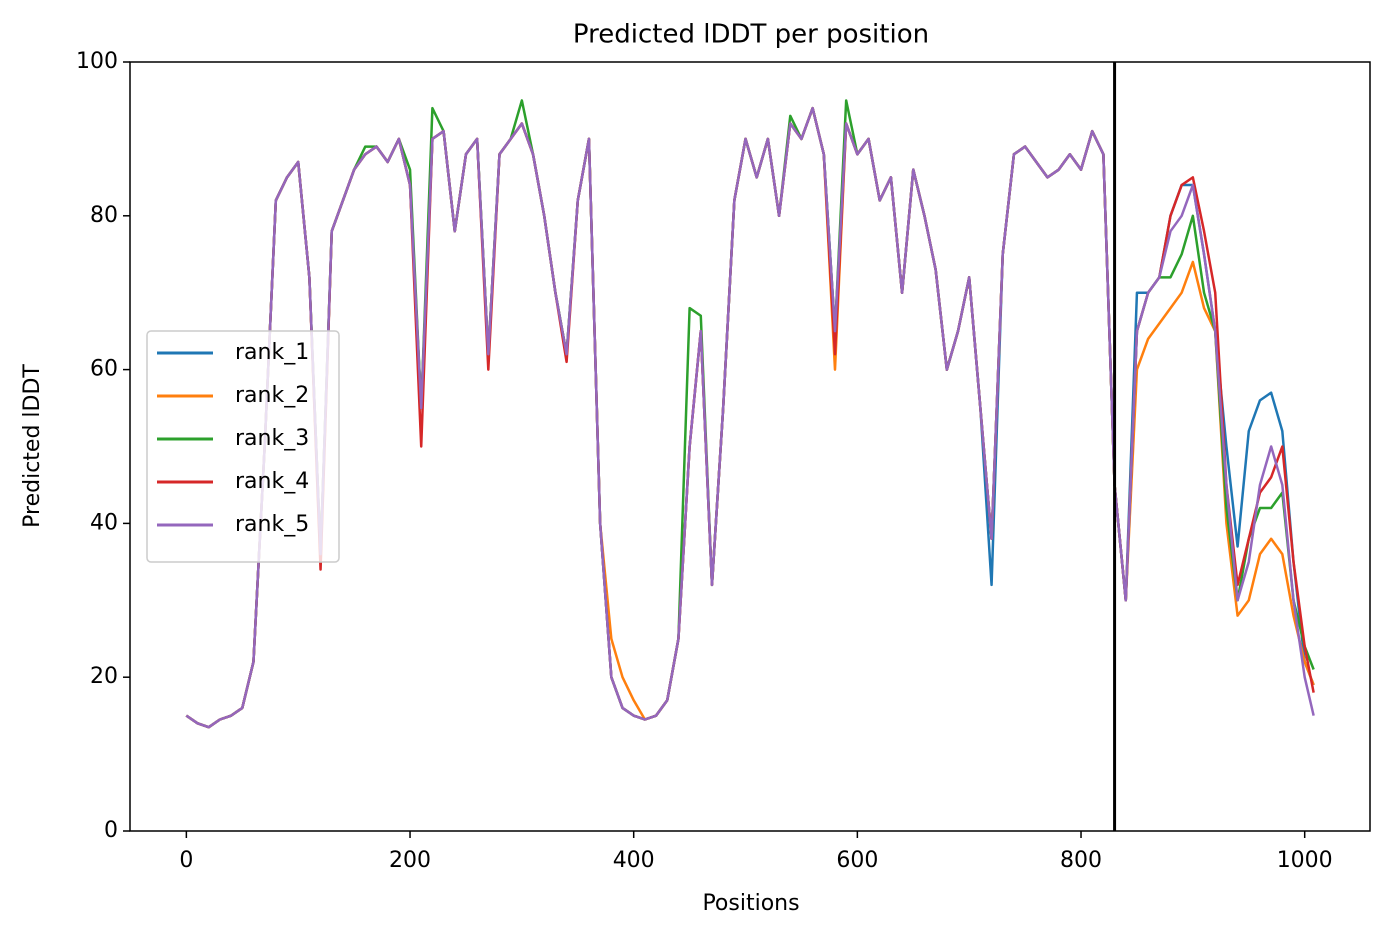 This screenshot has height=943, width=1391. I want to click on x-tick-label: 1000, so click(1305, 860).